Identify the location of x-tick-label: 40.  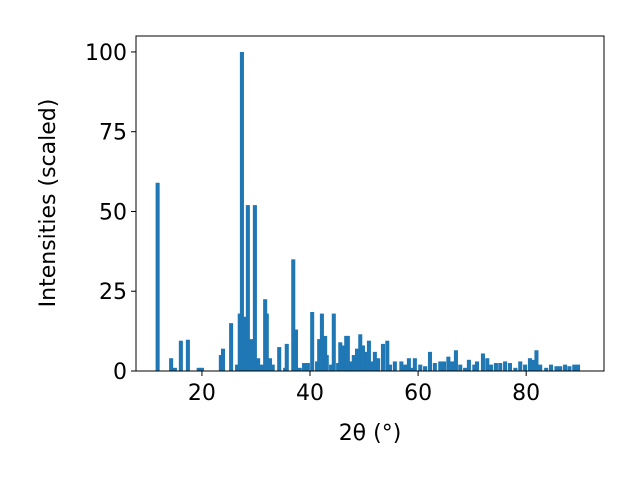
(310, 393).